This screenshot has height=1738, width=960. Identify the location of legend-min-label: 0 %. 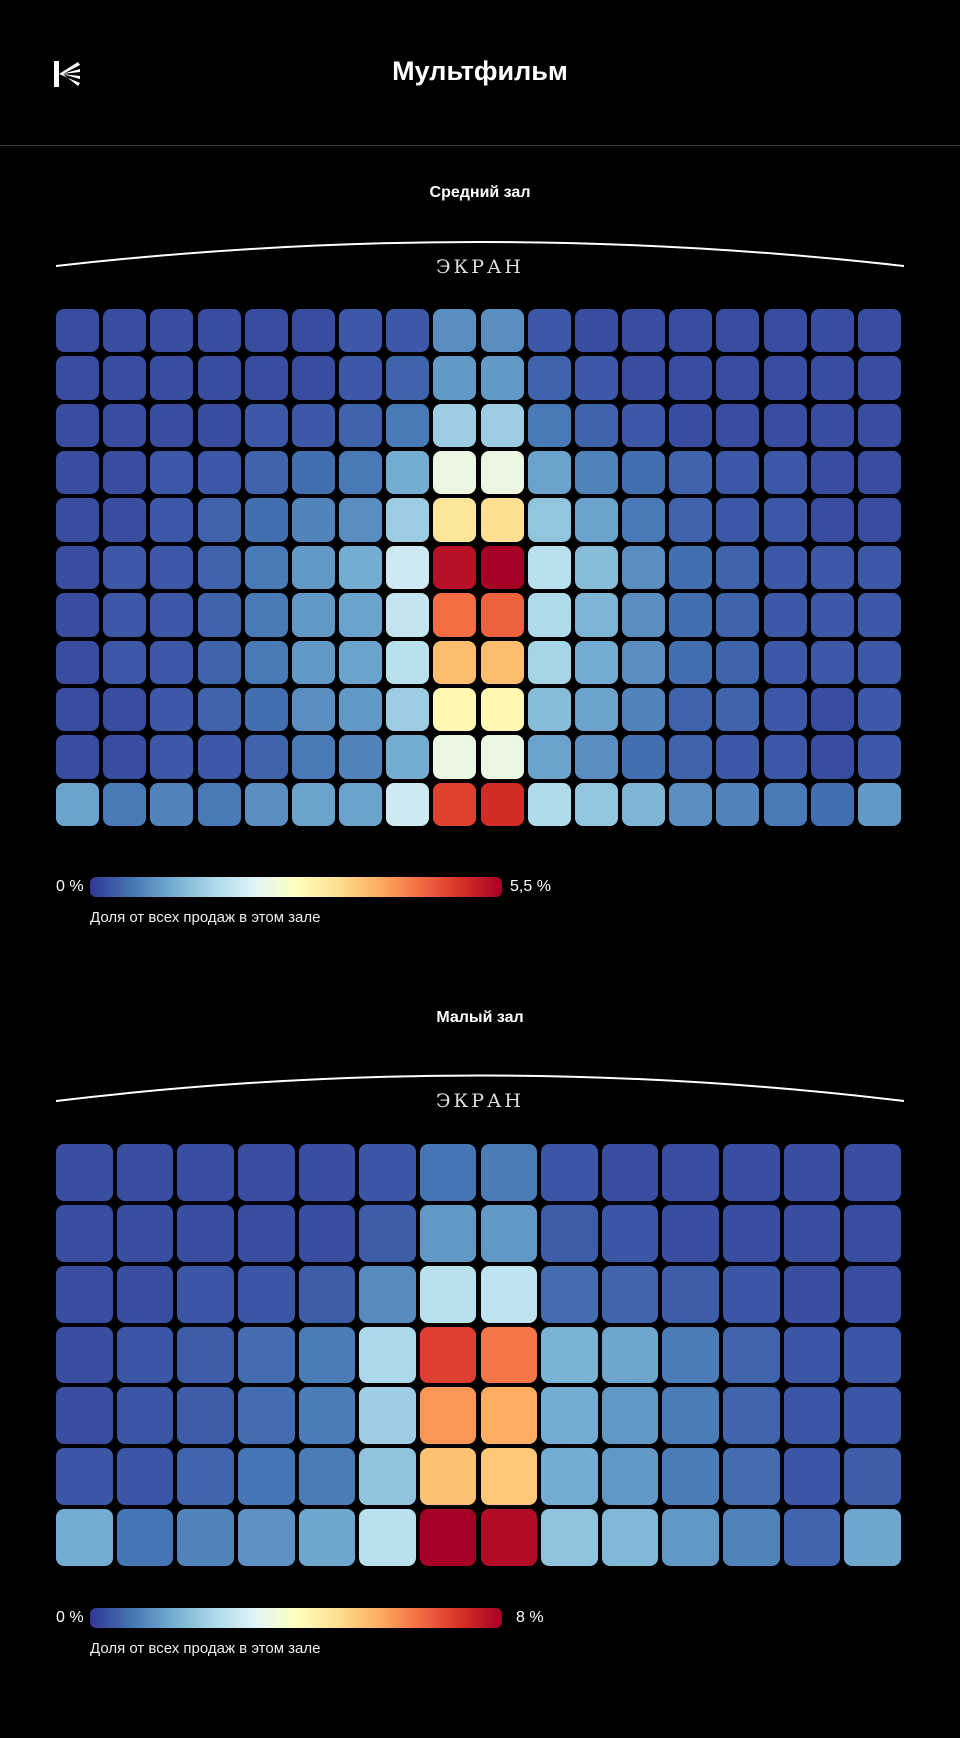
(70, 1617).